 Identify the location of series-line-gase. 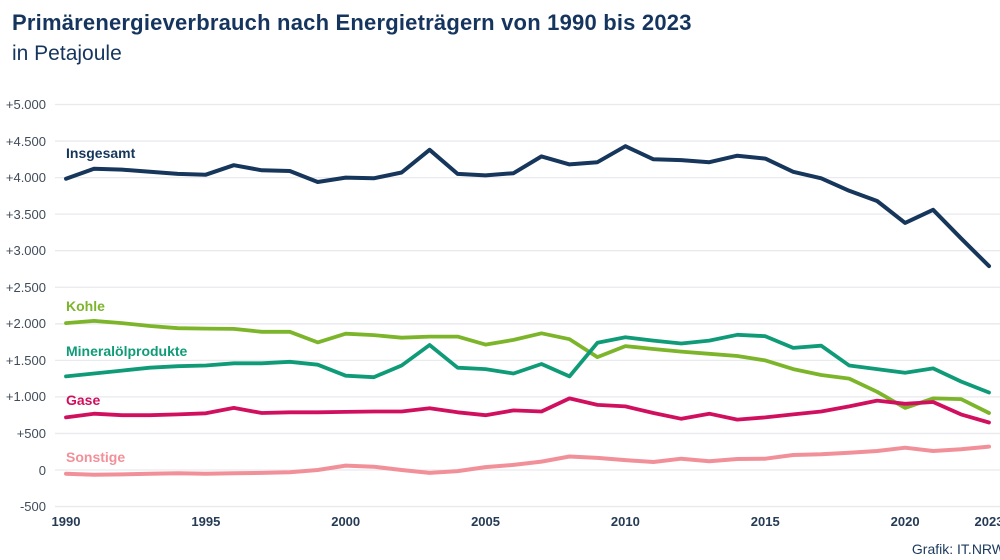
(527, 410).